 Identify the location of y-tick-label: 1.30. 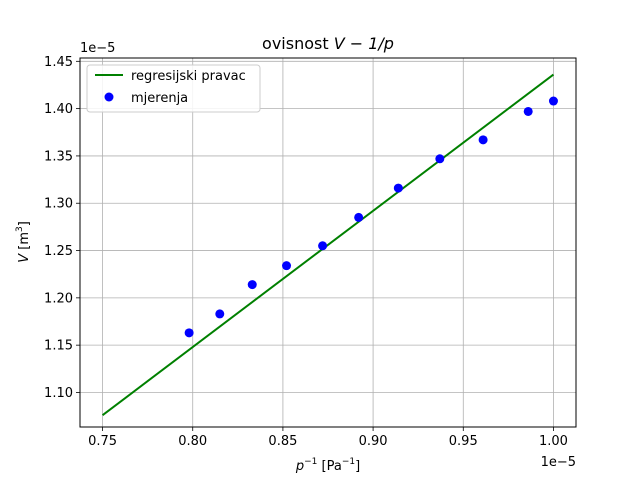
(58, 204).